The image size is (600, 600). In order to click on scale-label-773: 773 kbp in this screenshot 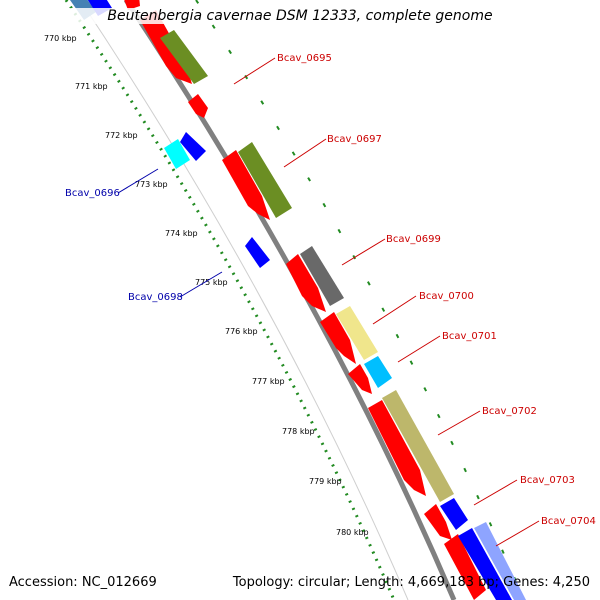, I will do `click(151, 184)`.